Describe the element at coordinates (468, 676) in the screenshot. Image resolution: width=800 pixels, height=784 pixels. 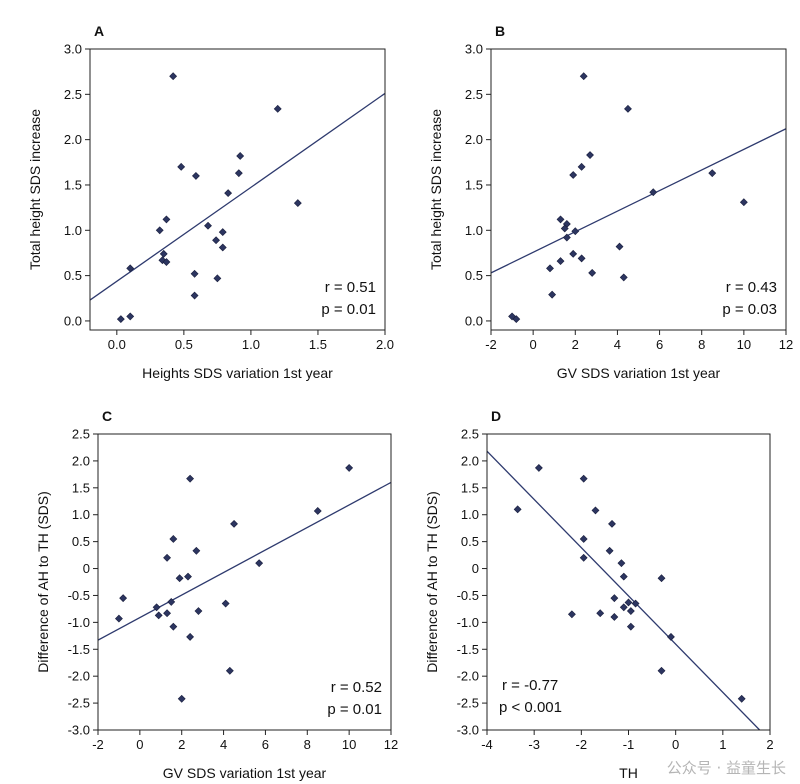
I see `y-tick-label: -2.0` at that location.